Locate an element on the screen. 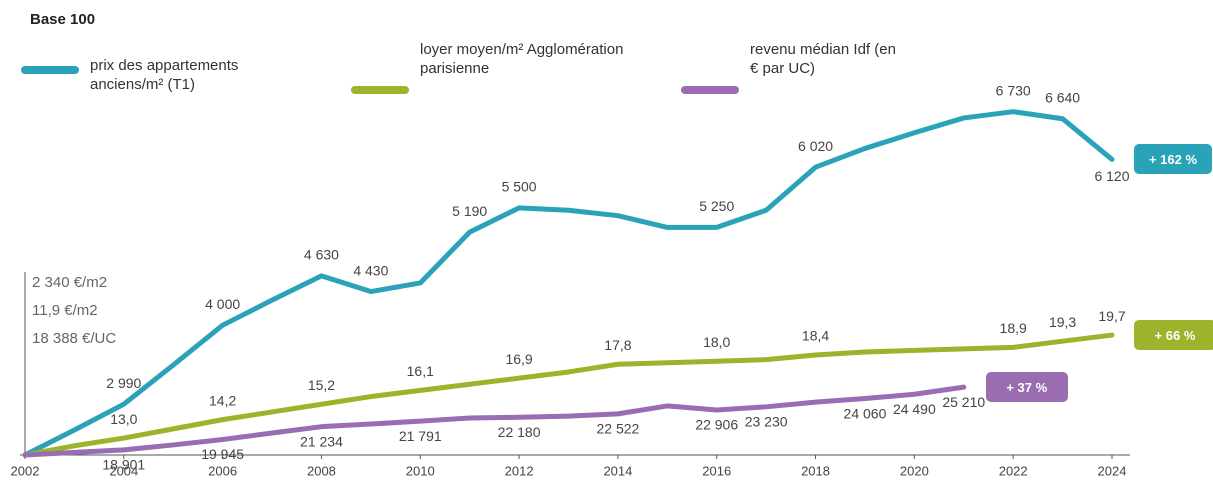 The height and width of the screenshot is (481, 1213). x-tick-label: 2004 is located at coordinates (123, 470).